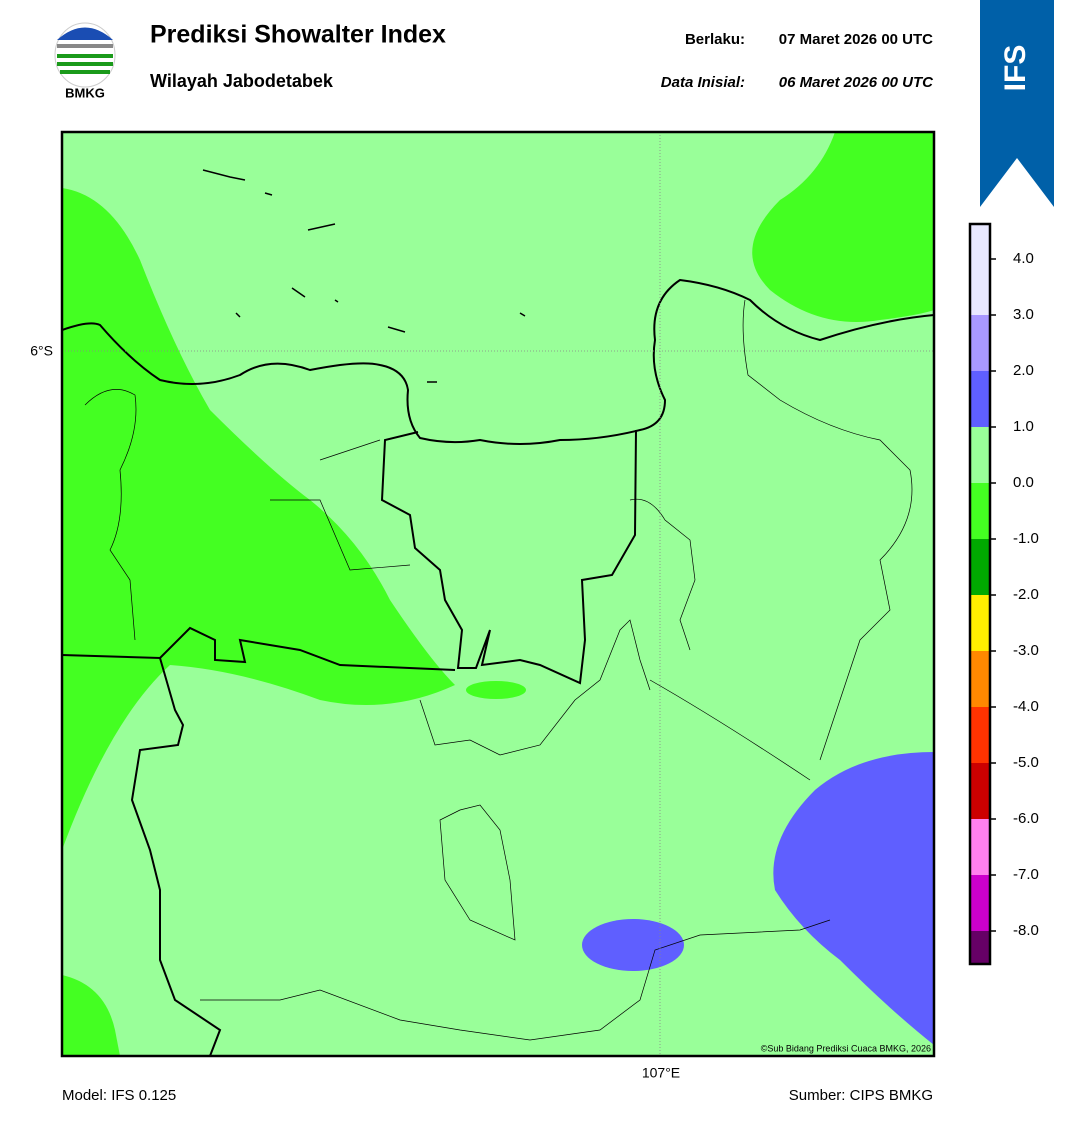 This screenshot has height=1128, width=1068. What do you see at coordinates (1026, 650) in the screenshot?
I see `colorbar-tick-label: -3.0` at bounding box center [1026, 650].